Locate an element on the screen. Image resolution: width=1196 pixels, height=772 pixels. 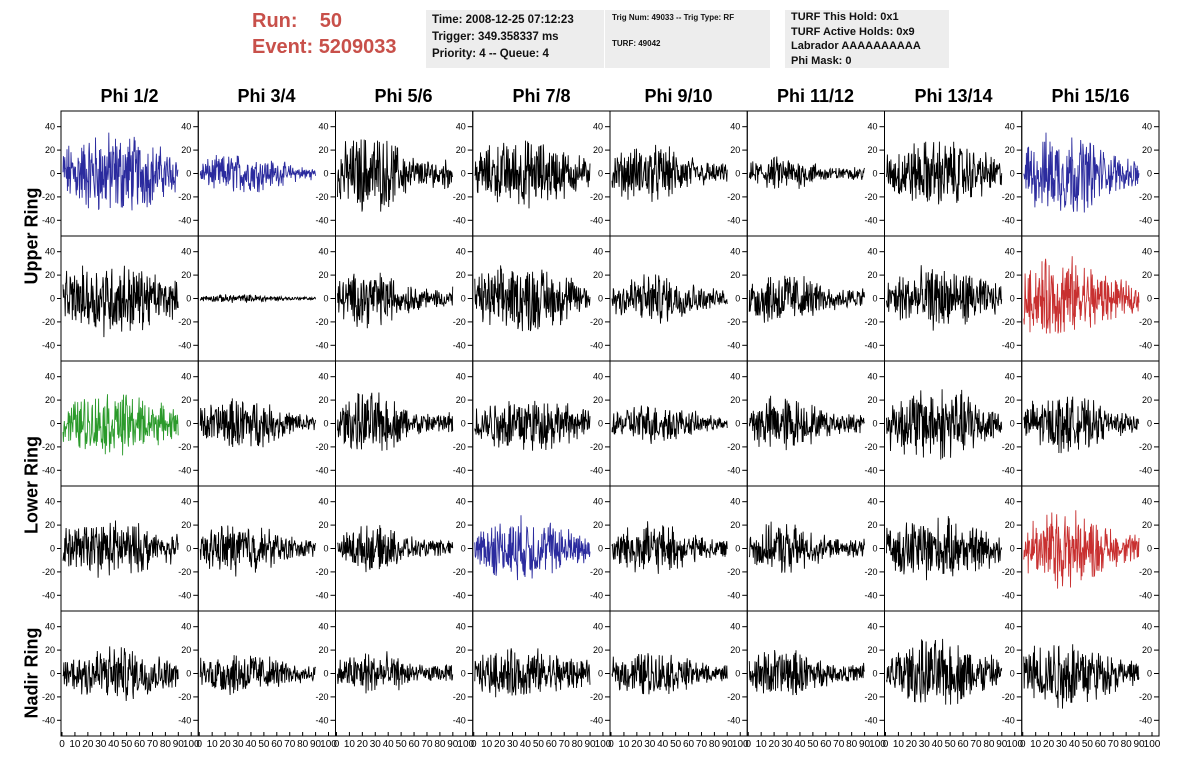
trig-num-text: Trig Num: 49033 -- Trig Type: RF is located at coordinates (673, 17).